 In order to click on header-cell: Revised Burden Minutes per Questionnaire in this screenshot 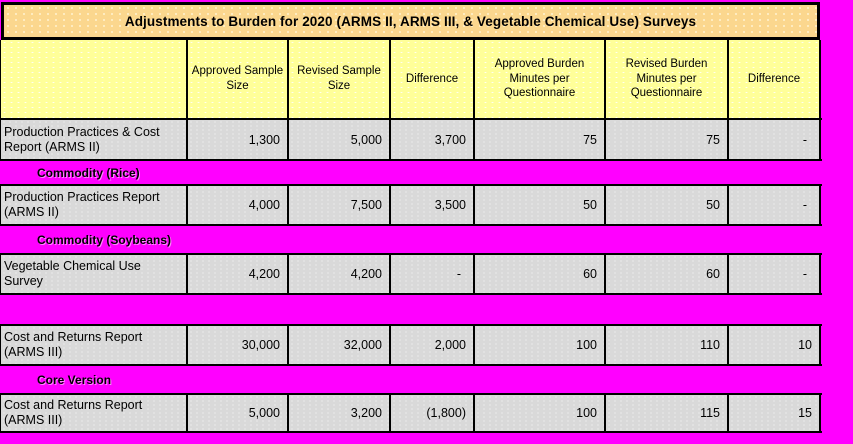, I will do `click(667, 79)`.